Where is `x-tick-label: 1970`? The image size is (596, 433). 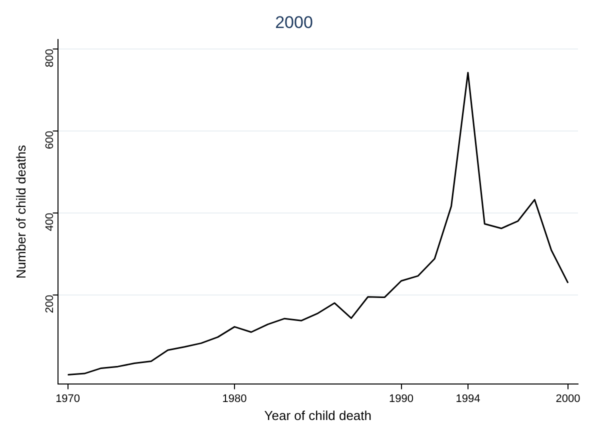
x-tick-label: 1970 is located at coordinates (68, 398).